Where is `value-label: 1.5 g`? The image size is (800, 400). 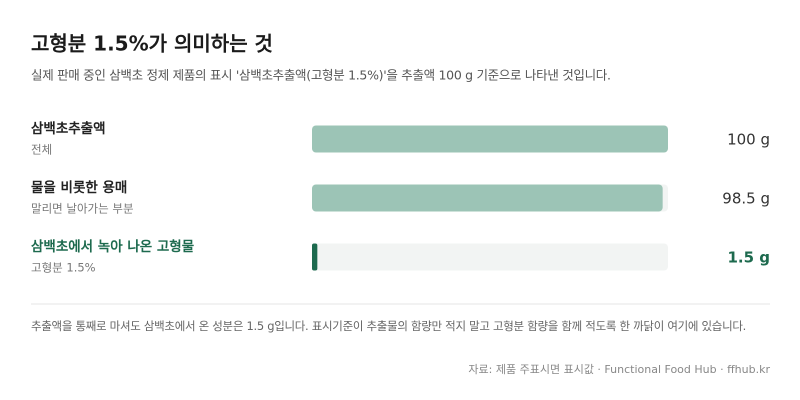 value-label: 1.5 g is located at coordinates (748, 258).